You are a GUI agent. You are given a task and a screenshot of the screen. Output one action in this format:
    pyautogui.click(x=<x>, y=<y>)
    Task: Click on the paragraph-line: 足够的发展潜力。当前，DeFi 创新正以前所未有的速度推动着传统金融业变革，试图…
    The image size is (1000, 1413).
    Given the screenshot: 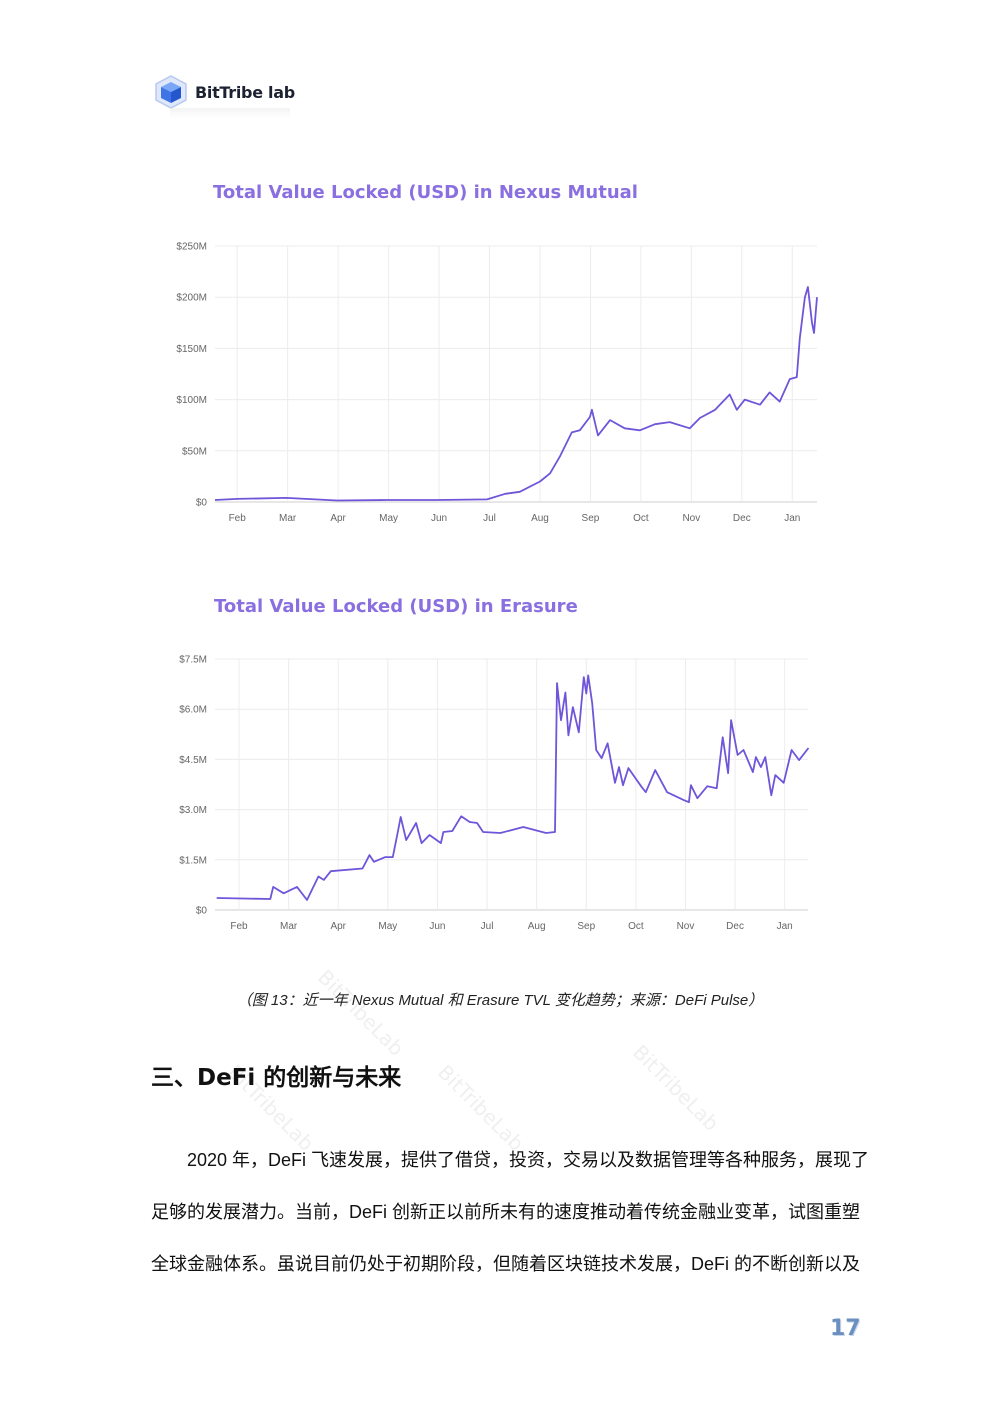 What is the action you would take?
    pyautogui.click(x=506, y=1212)
    